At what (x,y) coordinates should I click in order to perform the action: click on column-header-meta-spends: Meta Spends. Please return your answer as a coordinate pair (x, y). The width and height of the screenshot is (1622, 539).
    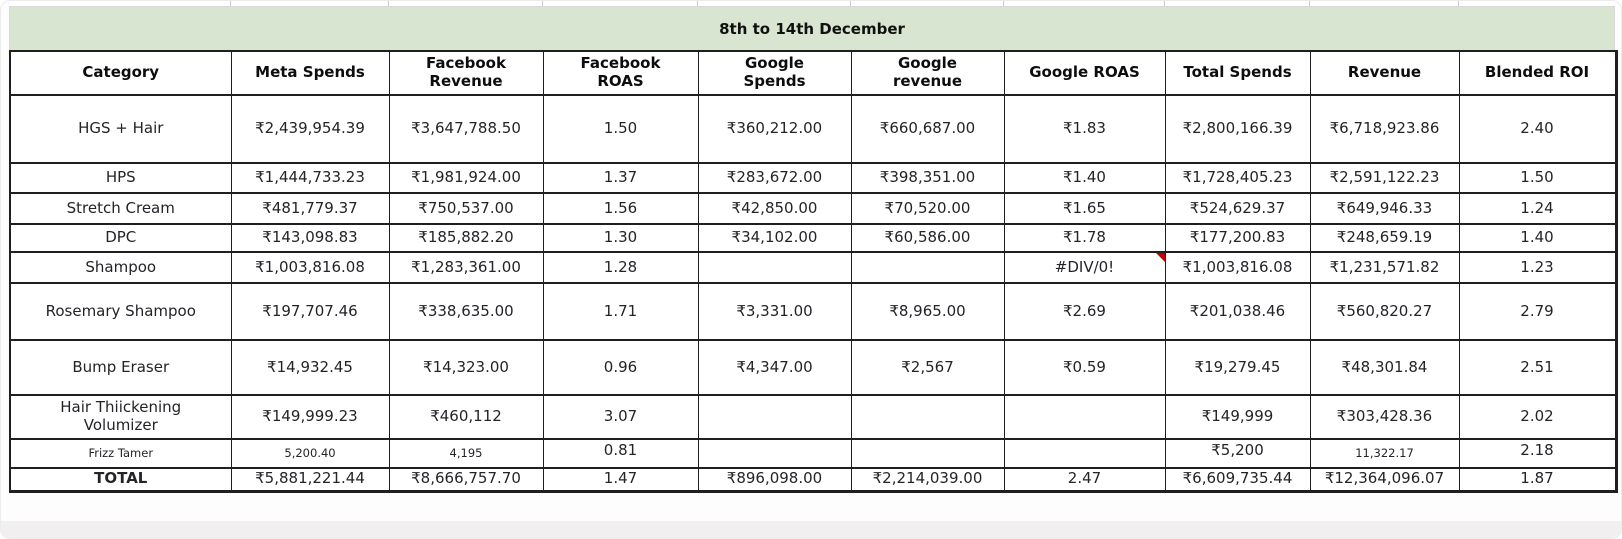
    Looking at the image, I should click on (310, 73).